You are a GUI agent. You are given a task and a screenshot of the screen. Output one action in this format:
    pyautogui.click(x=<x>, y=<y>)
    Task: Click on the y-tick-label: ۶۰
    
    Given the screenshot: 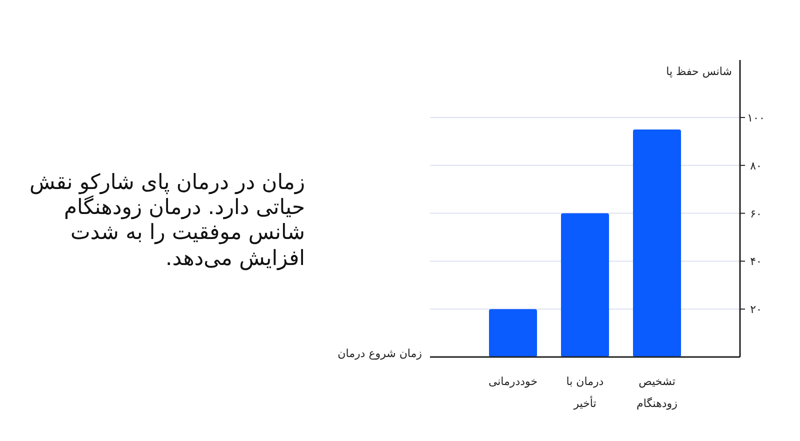 What is the action you would take?
    pyautogui.click(x=756, y=213)
    